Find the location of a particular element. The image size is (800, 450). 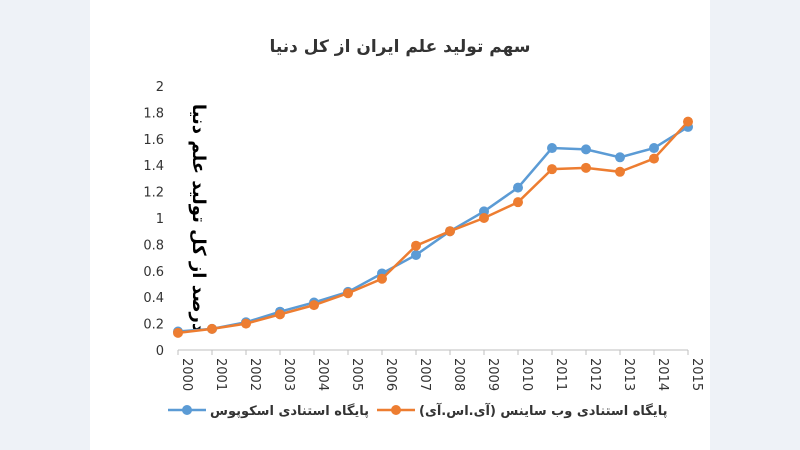

y-tick-label: 1.4 is located at coordinates (153, 166).